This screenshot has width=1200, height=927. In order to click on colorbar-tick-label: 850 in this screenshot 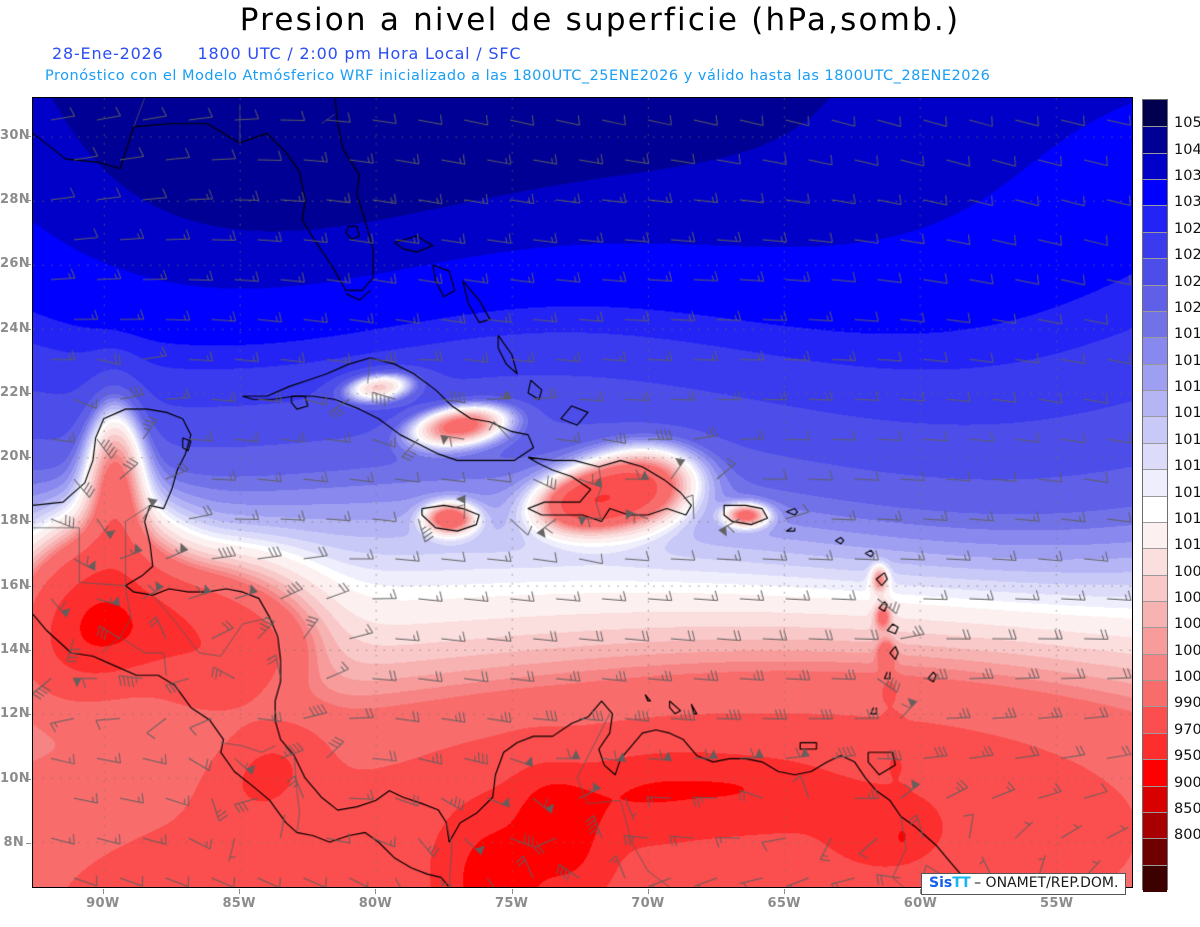, I will do `click(1187, 808)`.